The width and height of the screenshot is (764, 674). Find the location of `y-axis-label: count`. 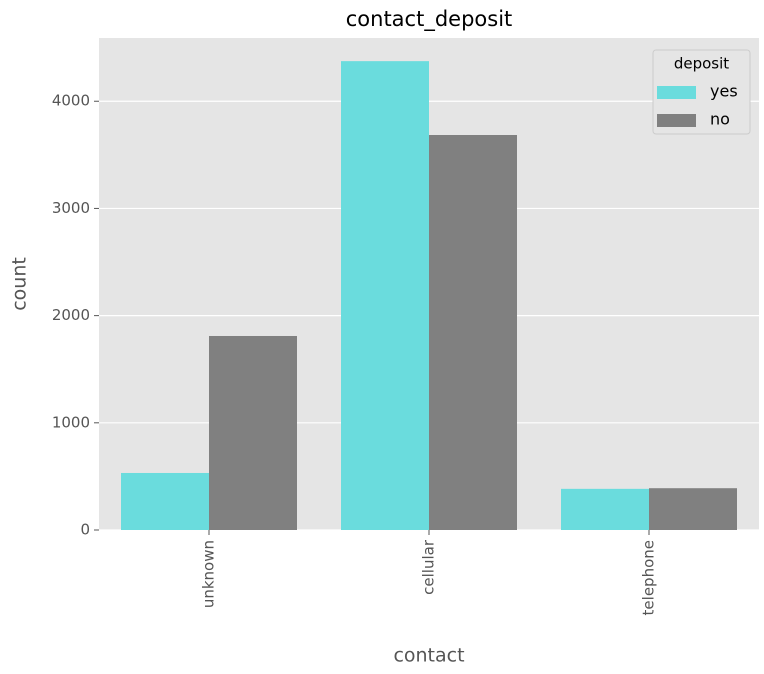

y-axis-label: count is located at coordinates (20, 284).